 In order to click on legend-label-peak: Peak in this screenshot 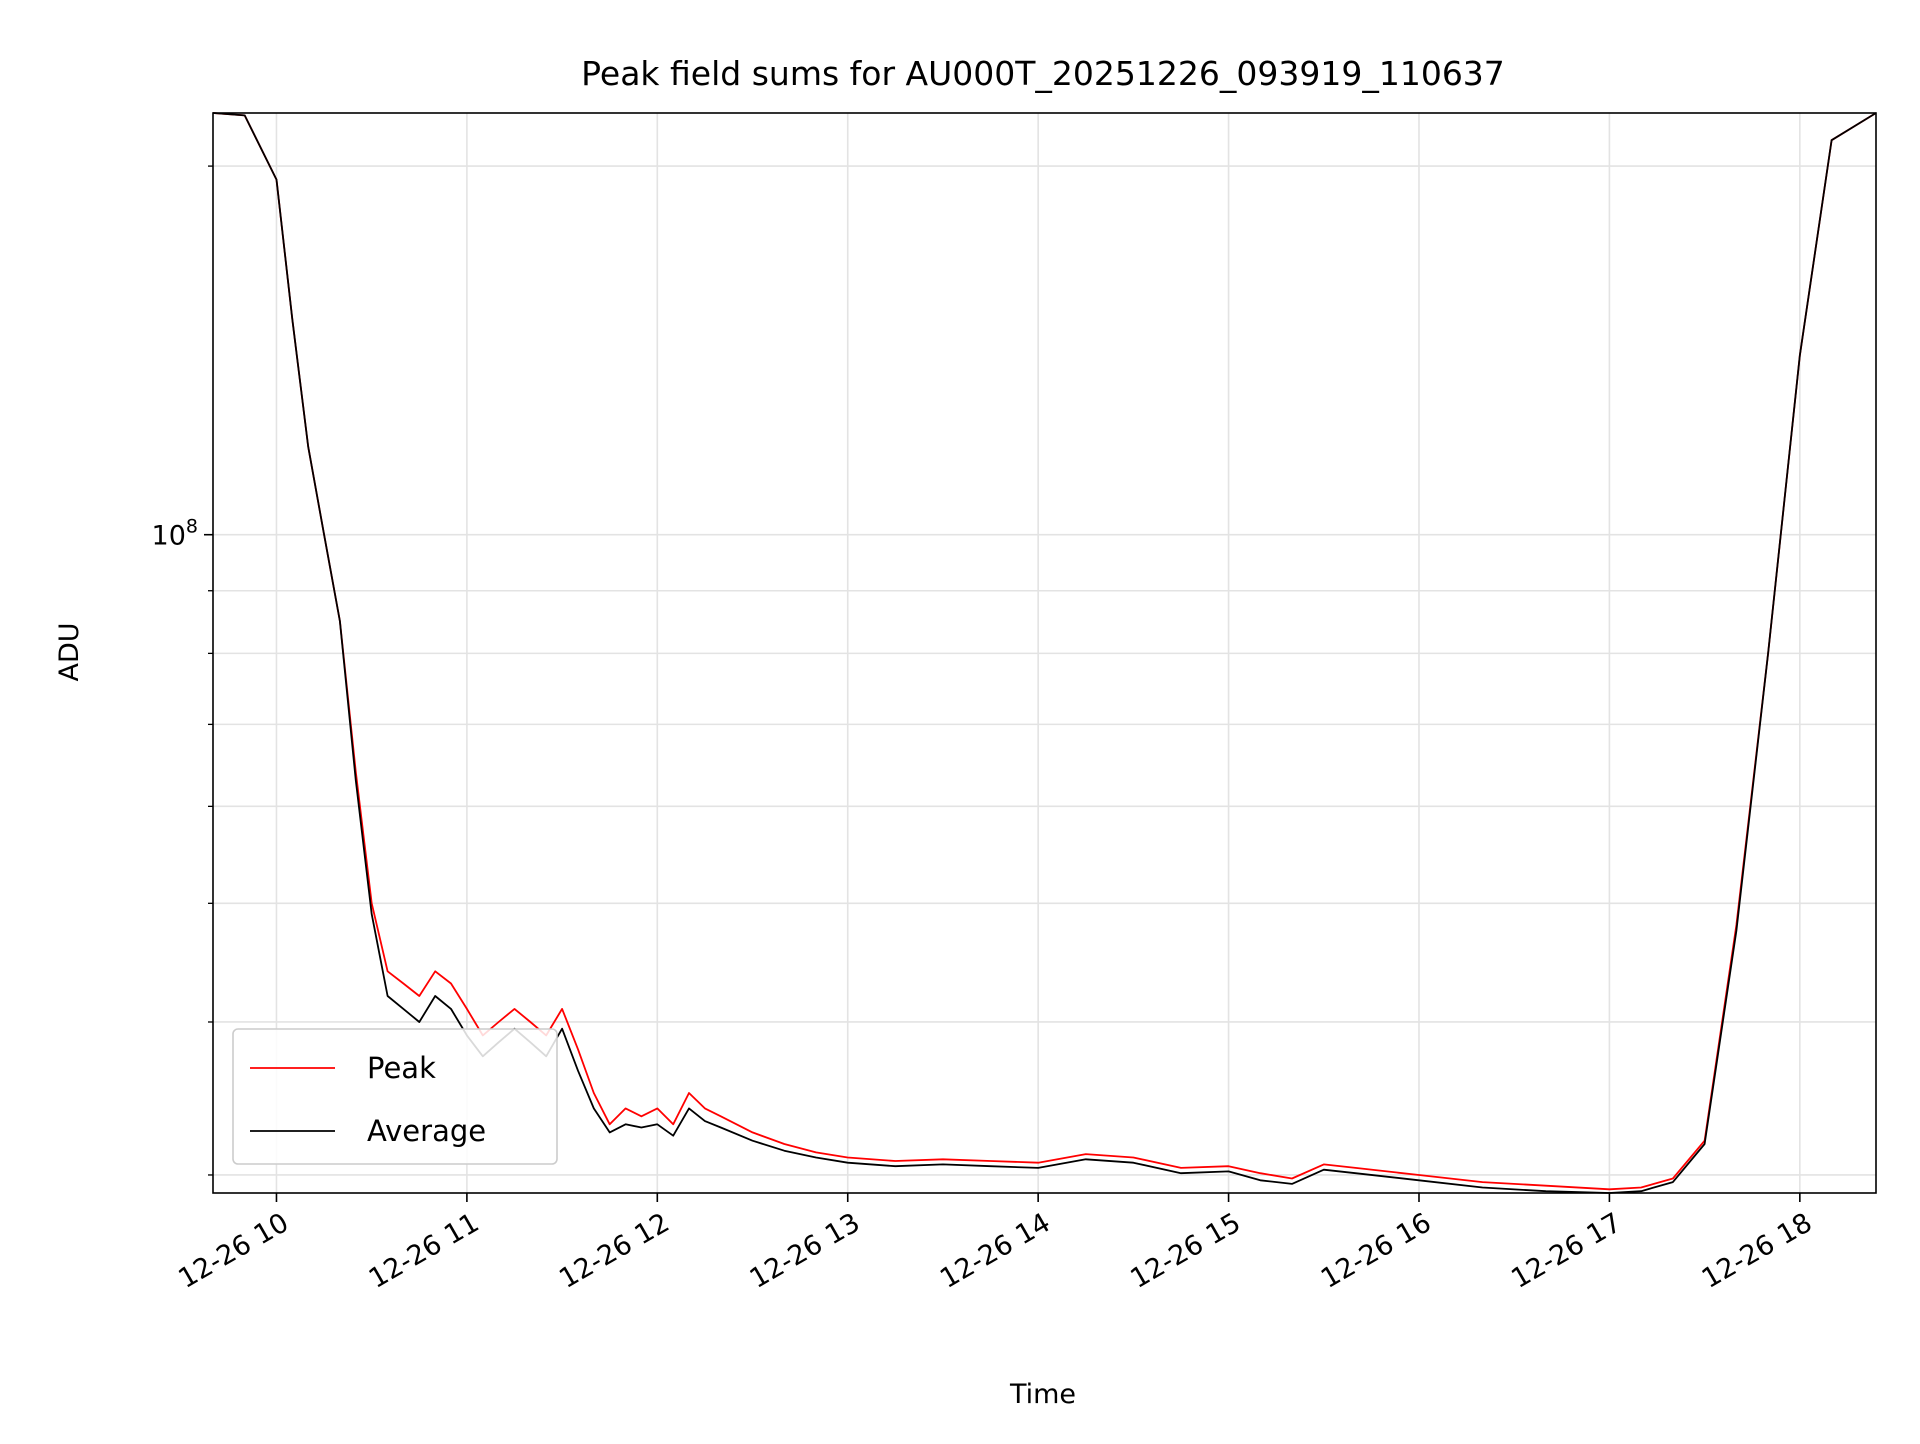, I will do `click(401, 1068)`.